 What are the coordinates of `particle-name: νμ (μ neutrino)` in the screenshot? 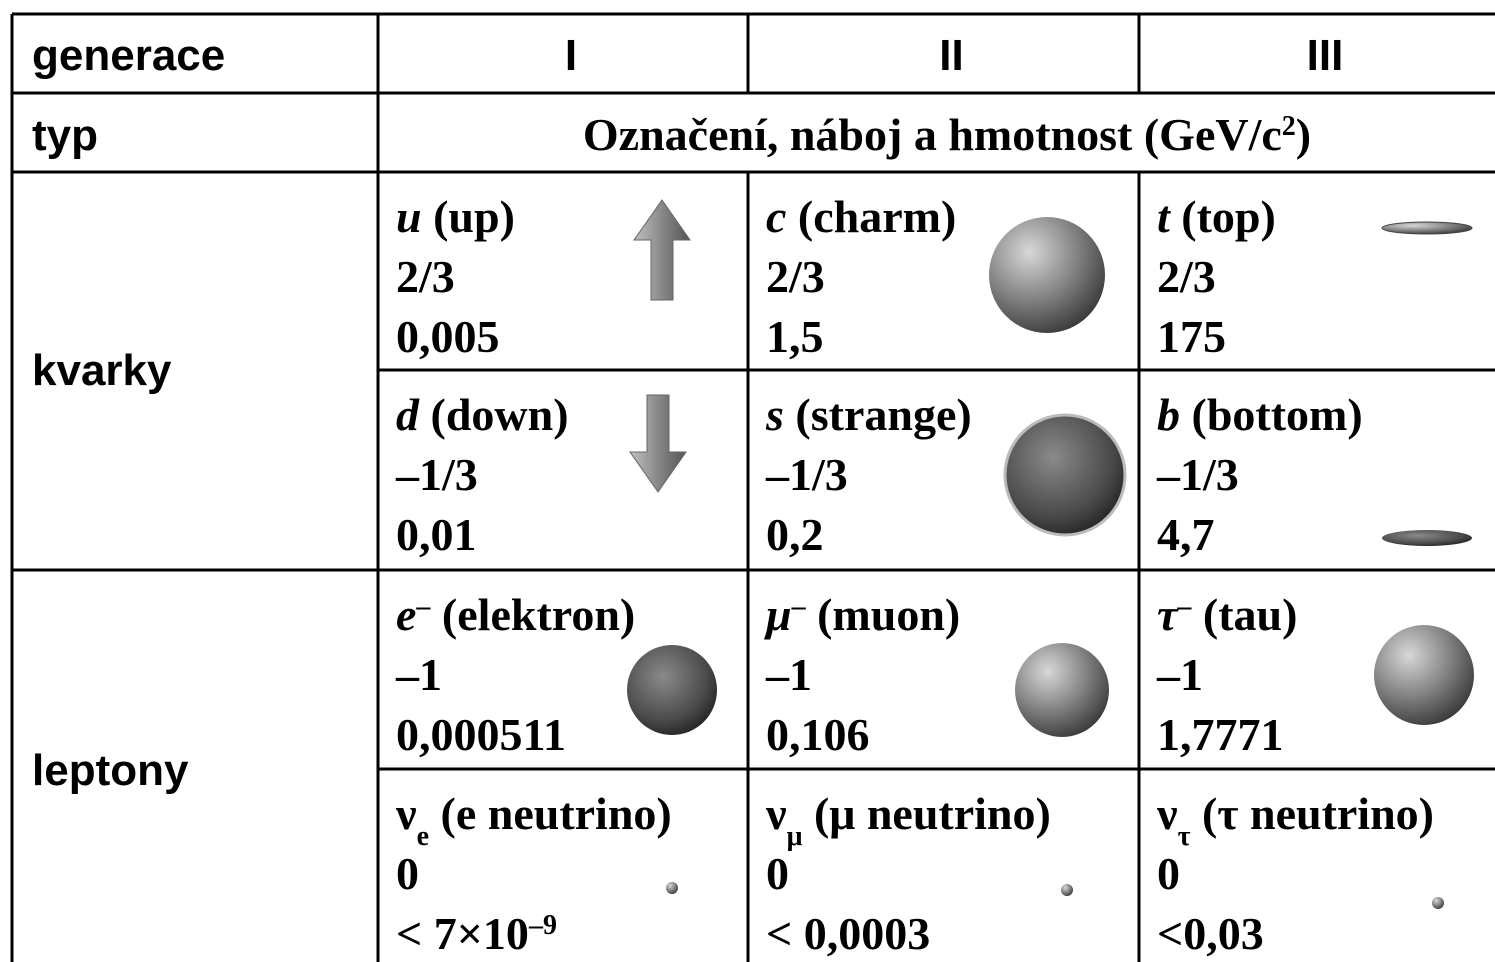 It's located at (908, 820).